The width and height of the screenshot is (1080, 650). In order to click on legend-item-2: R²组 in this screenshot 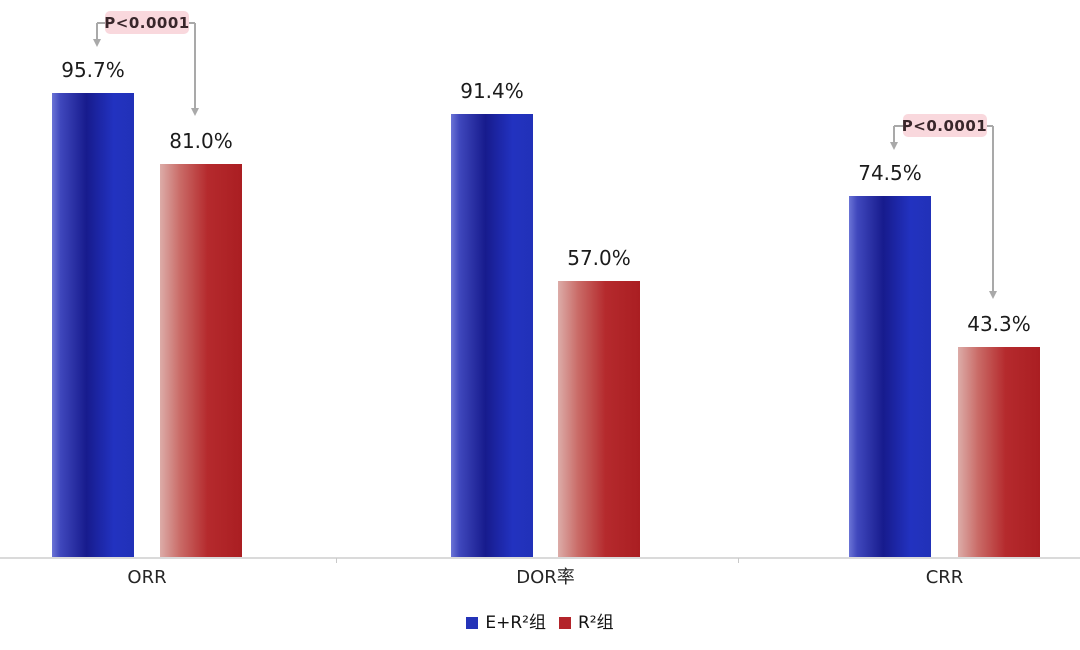, I will do `click(586, 623)`.